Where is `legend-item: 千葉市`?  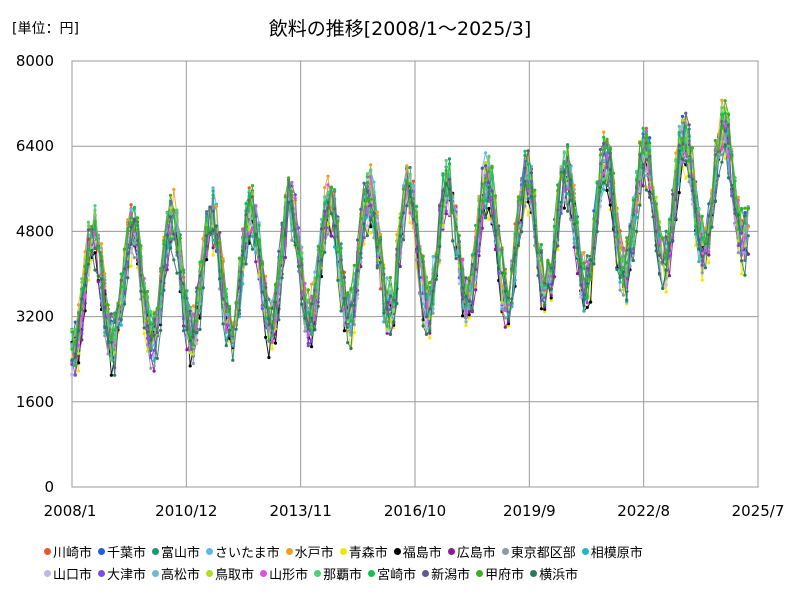
legend-item: 千葉市 is located at coordinates (122, 551).